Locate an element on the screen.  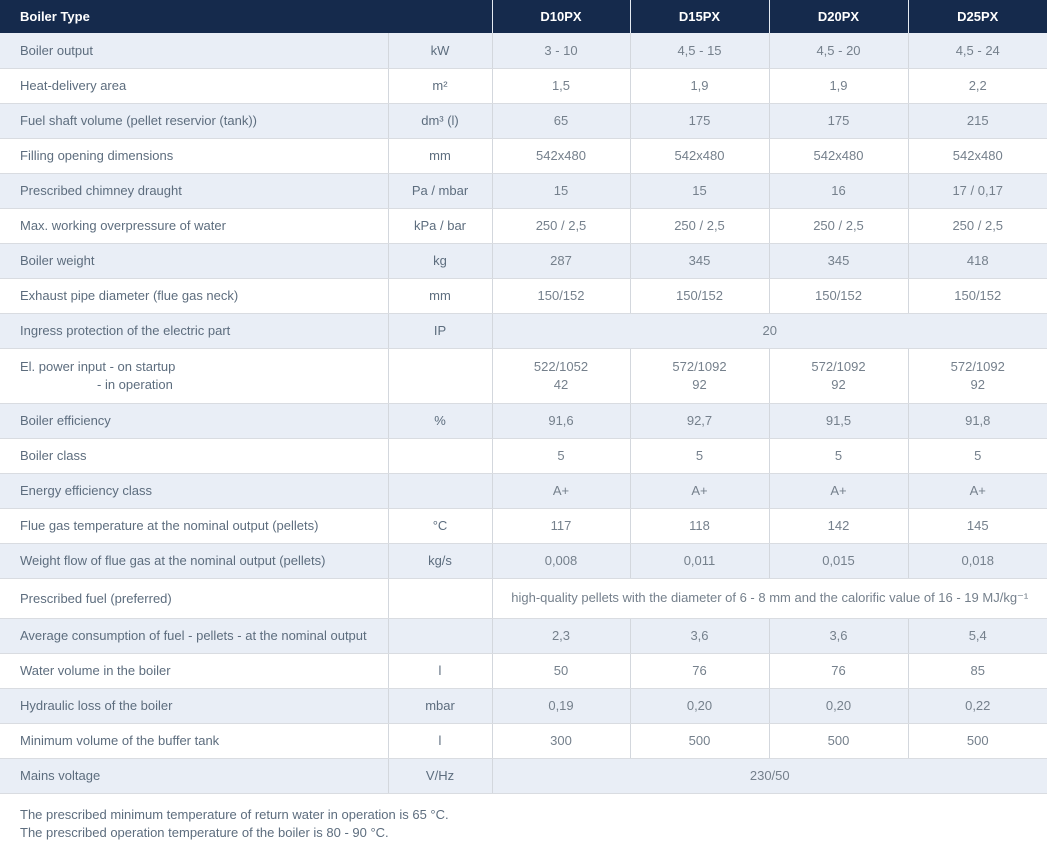
row-unit: mbar is located at coordinates (439, 706).